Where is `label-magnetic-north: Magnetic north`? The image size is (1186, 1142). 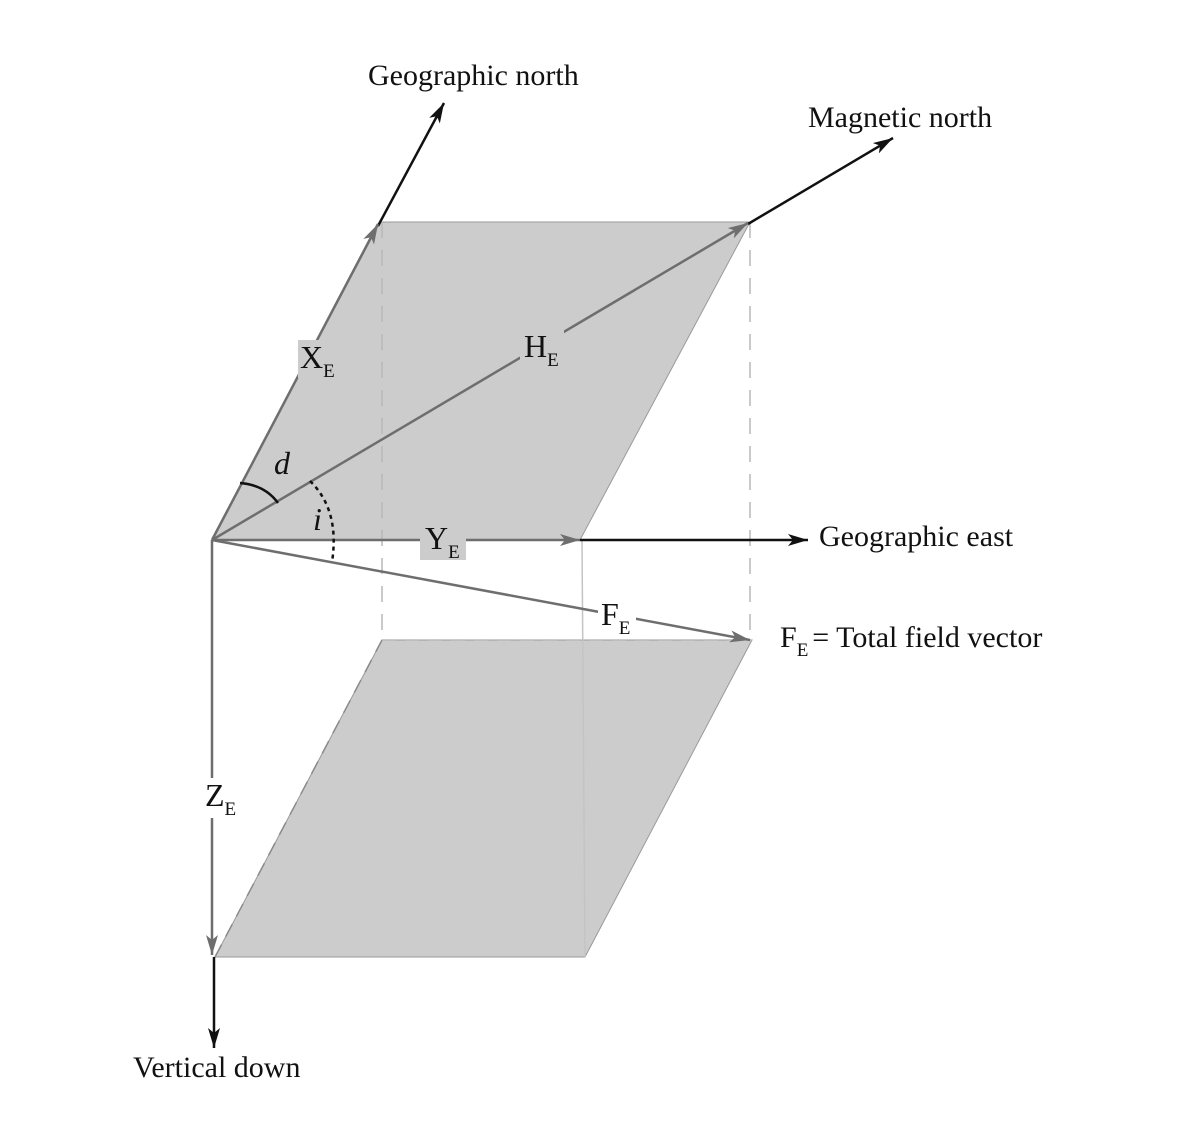 label-magnetic-north: Magnetic north is located at coordinates (900, 117).